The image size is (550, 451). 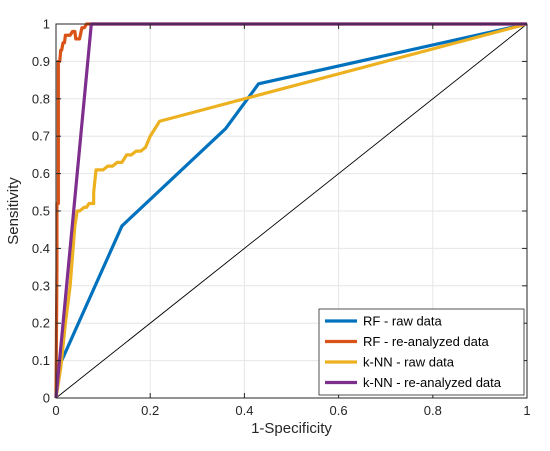 I want to click on legend-box, so click(x=421, y=352).